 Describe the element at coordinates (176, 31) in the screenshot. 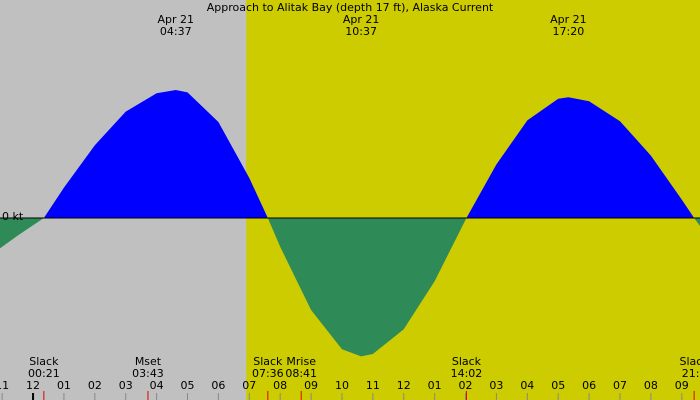

I see `peak-time: 04:37` at that location.